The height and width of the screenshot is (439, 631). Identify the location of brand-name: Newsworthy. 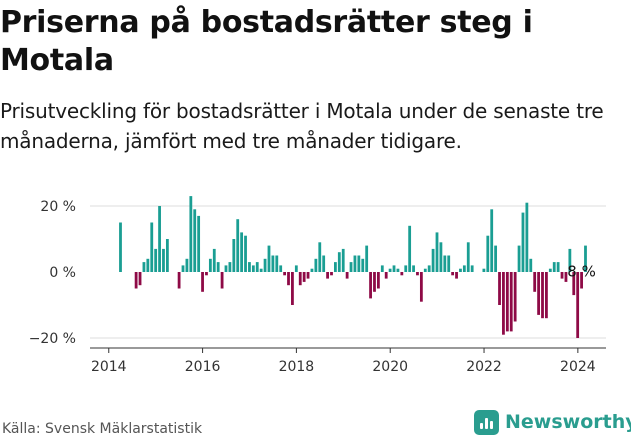
(568, 422).